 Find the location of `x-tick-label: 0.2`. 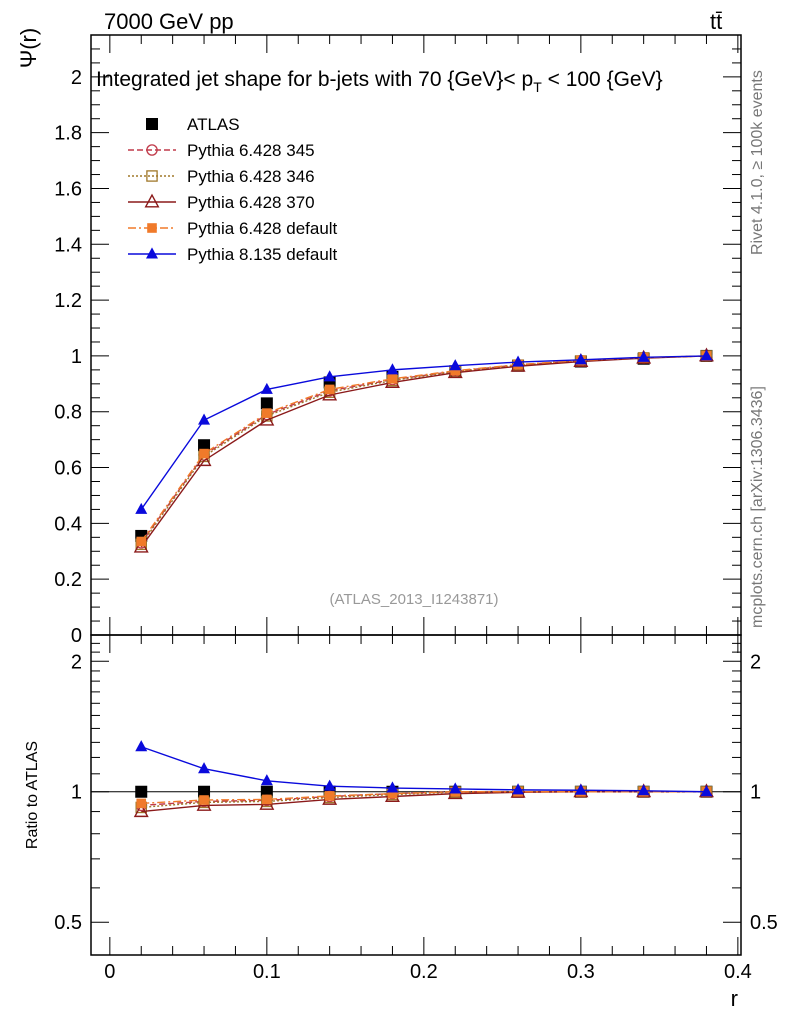

x-tick-label: 0.2 is located at coordinates (424, 972).